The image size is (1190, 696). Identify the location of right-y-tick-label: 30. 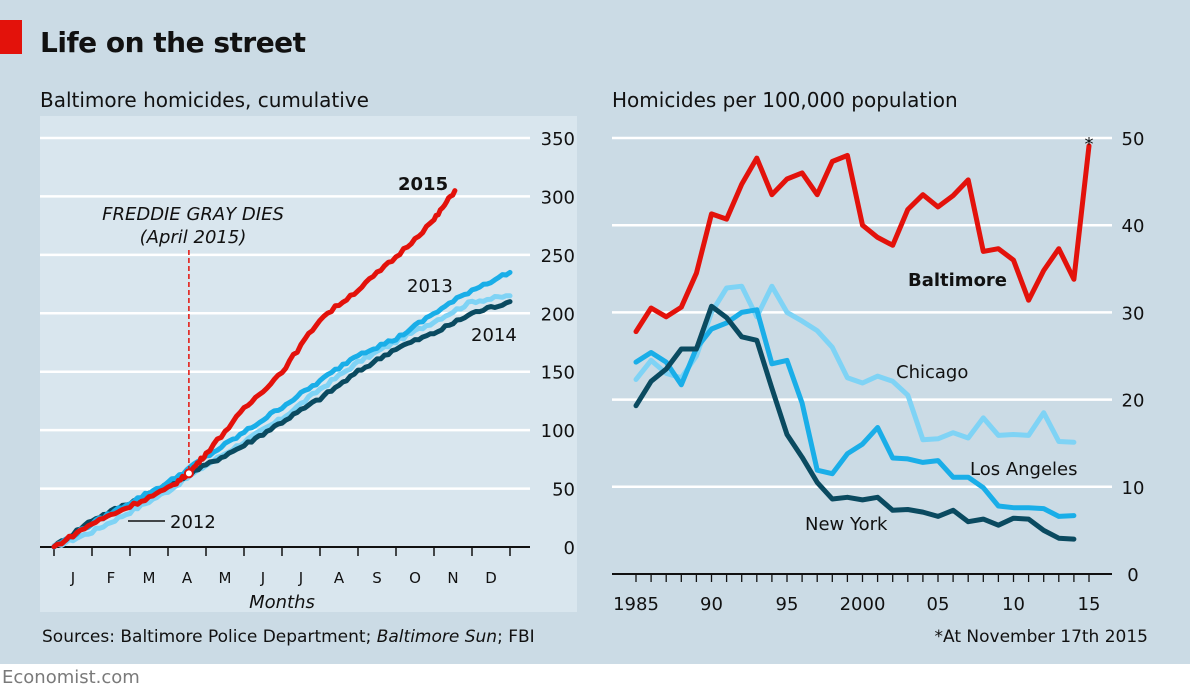
(1133, 313).